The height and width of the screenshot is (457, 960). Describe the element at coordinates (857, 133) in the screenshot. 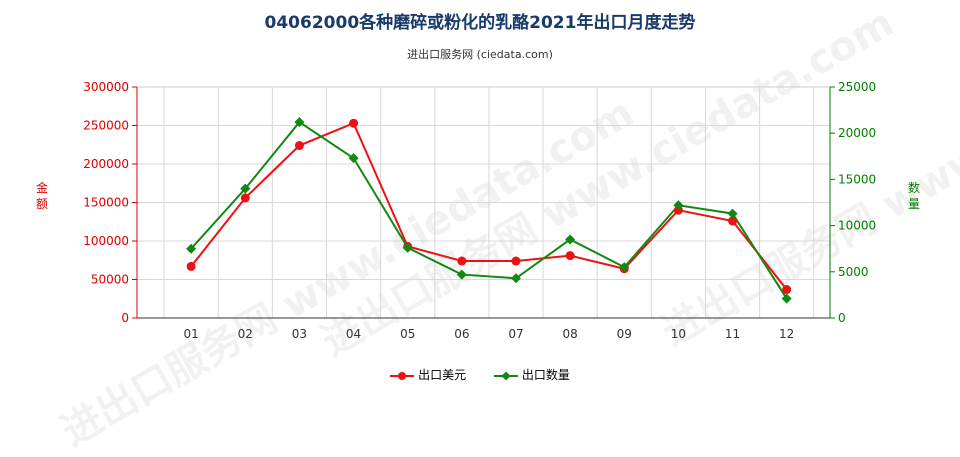

I see `y-right-tick-label: 20000` at that location.